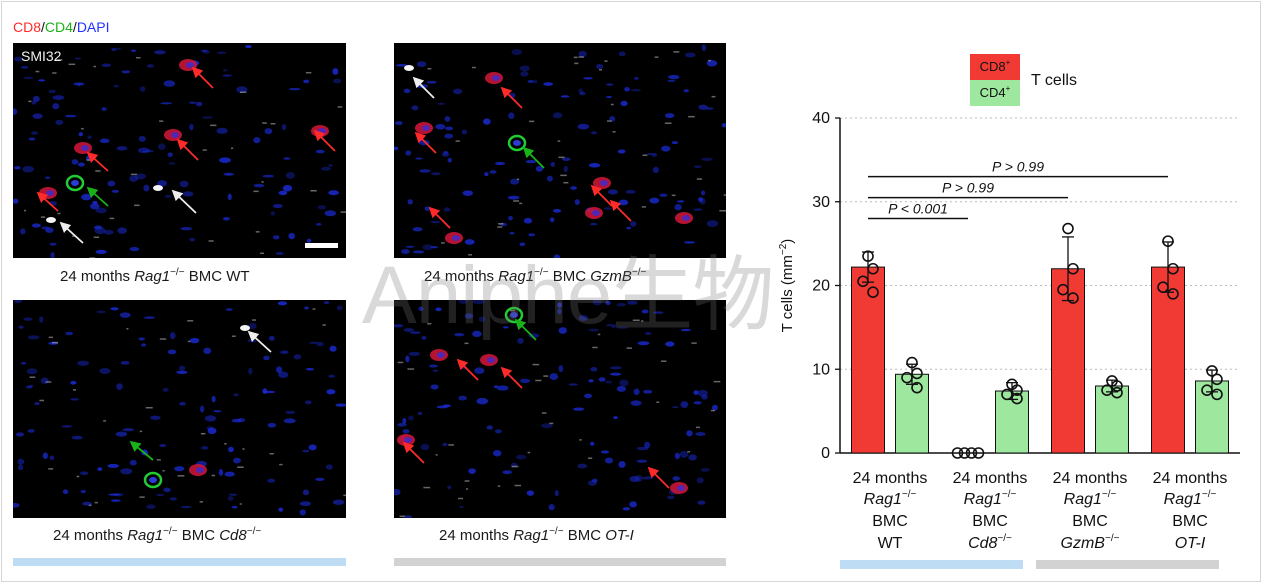 The height and width of the screenshot is (583, 1262). I want to click on title-age: 24 months, so click(461, 276).